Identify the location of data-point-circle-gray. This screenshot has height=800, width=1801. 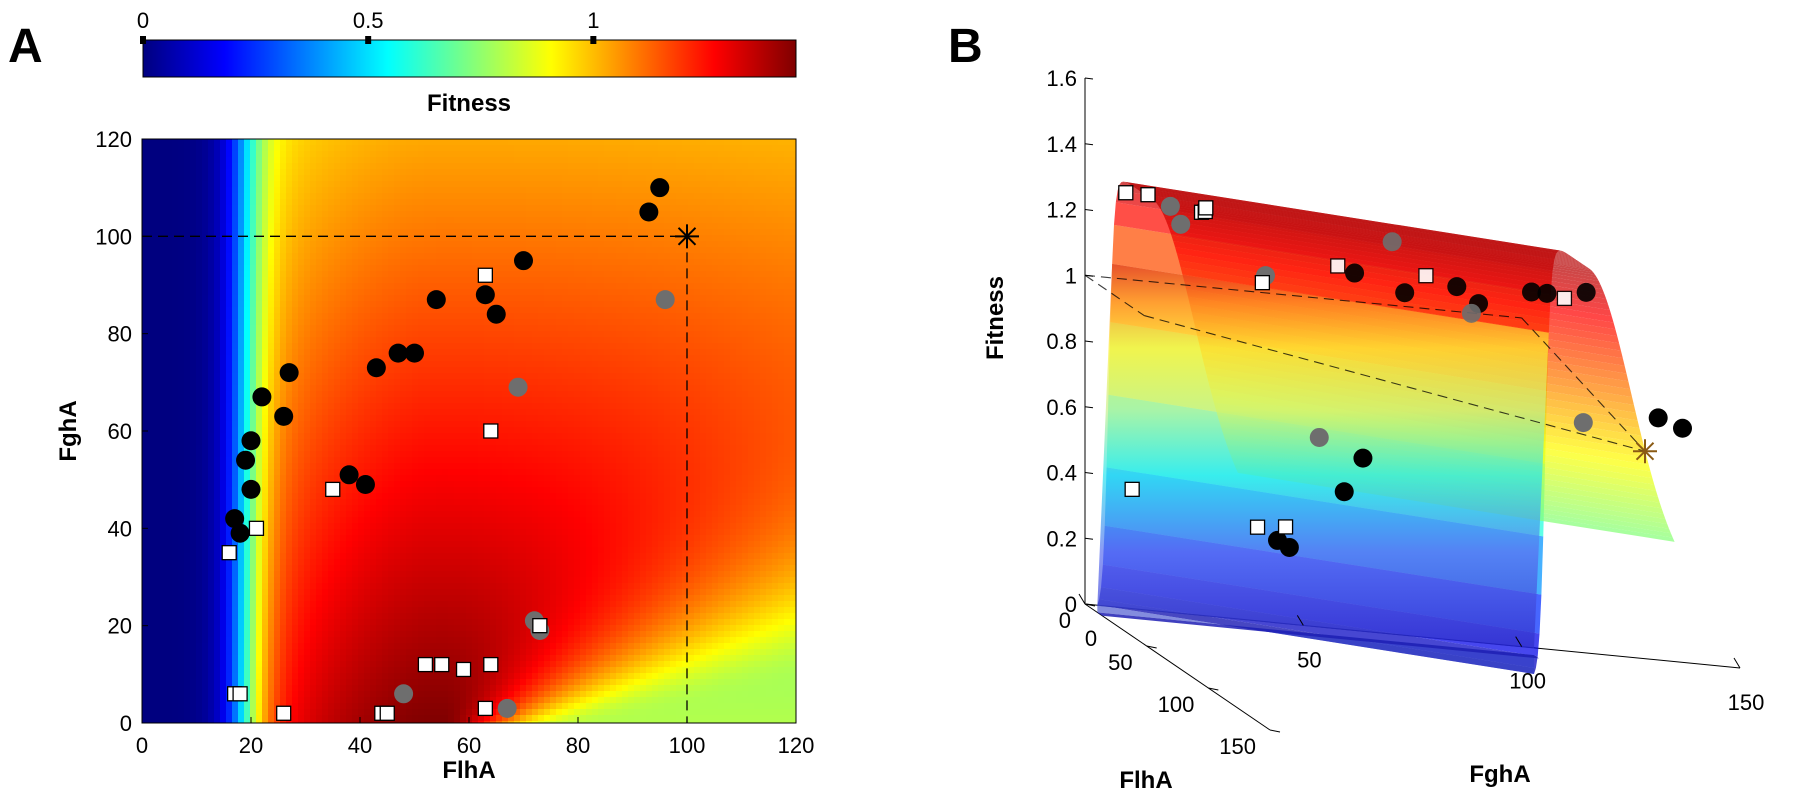
(404, 694).